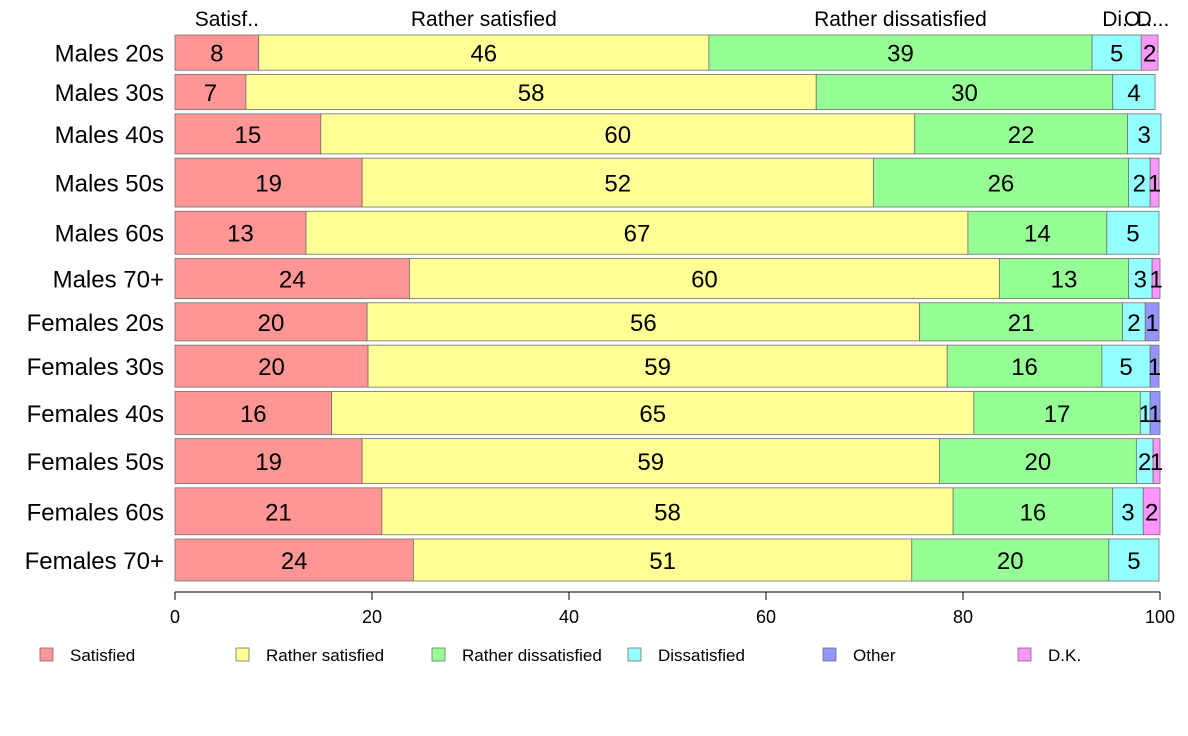 The height and width of the screenshot is (736, 1188). I want to click on row-label: Females 40s, so click(95, 414).